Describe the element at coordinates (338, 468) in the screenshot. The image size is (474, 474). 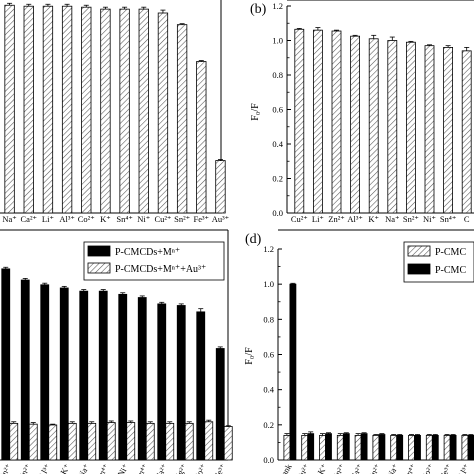
I see `x-tick-label: Zn²⁺` at that location.